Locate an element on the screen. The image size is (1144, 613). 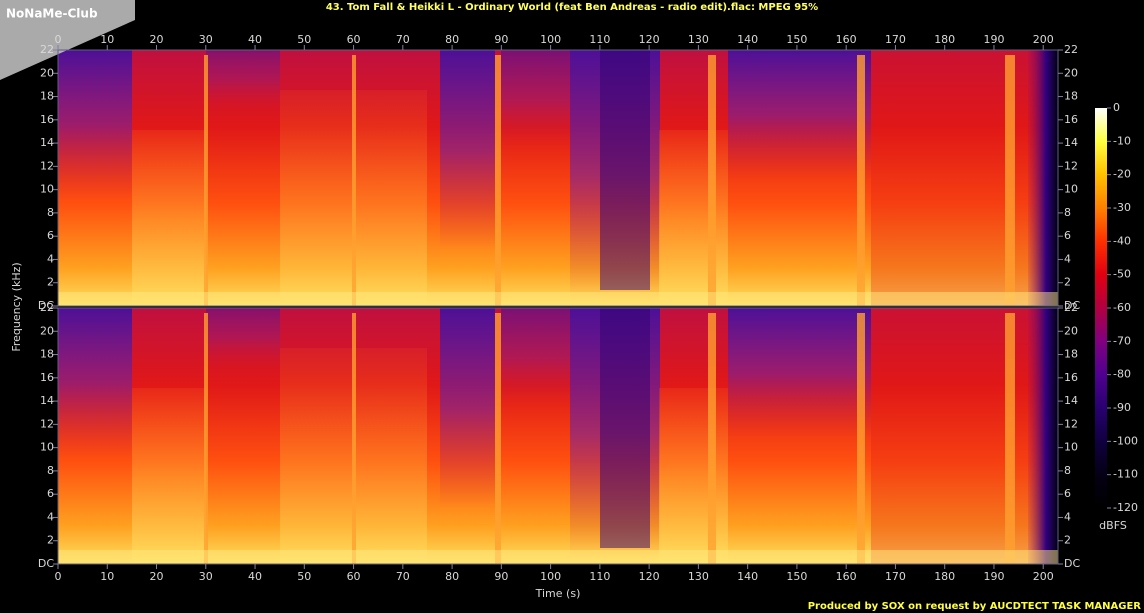
x-tick-label: 60 is located at coordinates (354, 39).